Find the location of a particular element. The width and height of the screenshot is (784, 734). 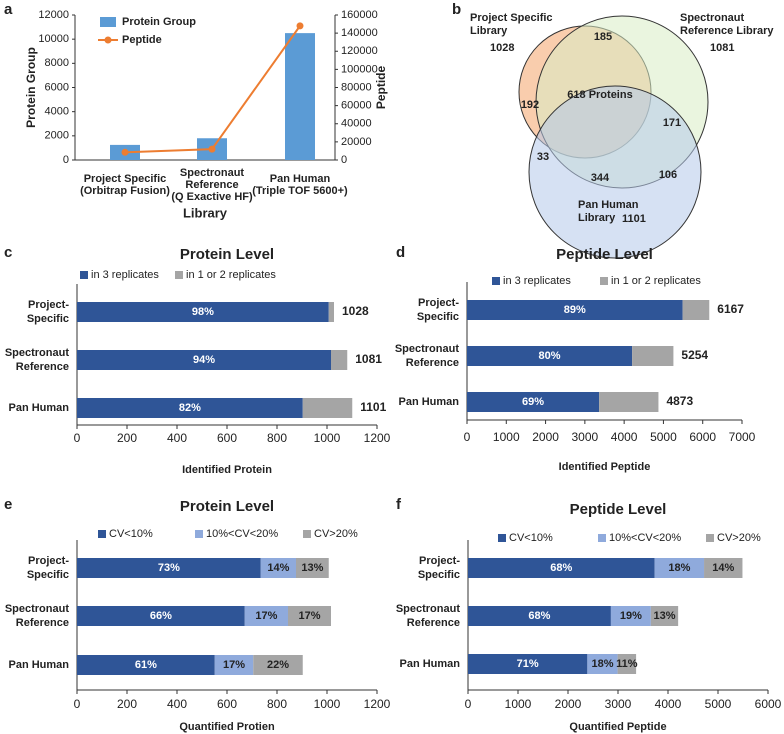

y-tick-label: 12000 is located at coordinates (53, 15).